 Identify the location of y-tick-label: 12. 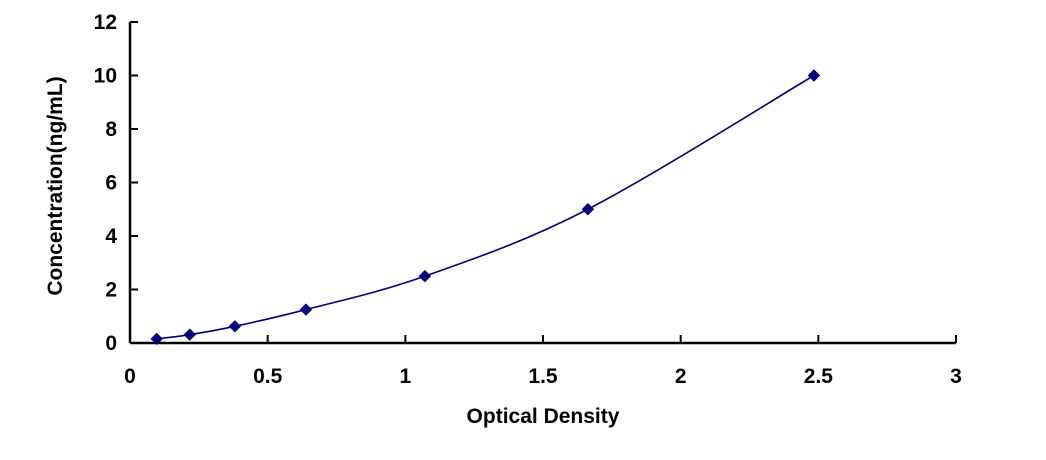
(105, 22).